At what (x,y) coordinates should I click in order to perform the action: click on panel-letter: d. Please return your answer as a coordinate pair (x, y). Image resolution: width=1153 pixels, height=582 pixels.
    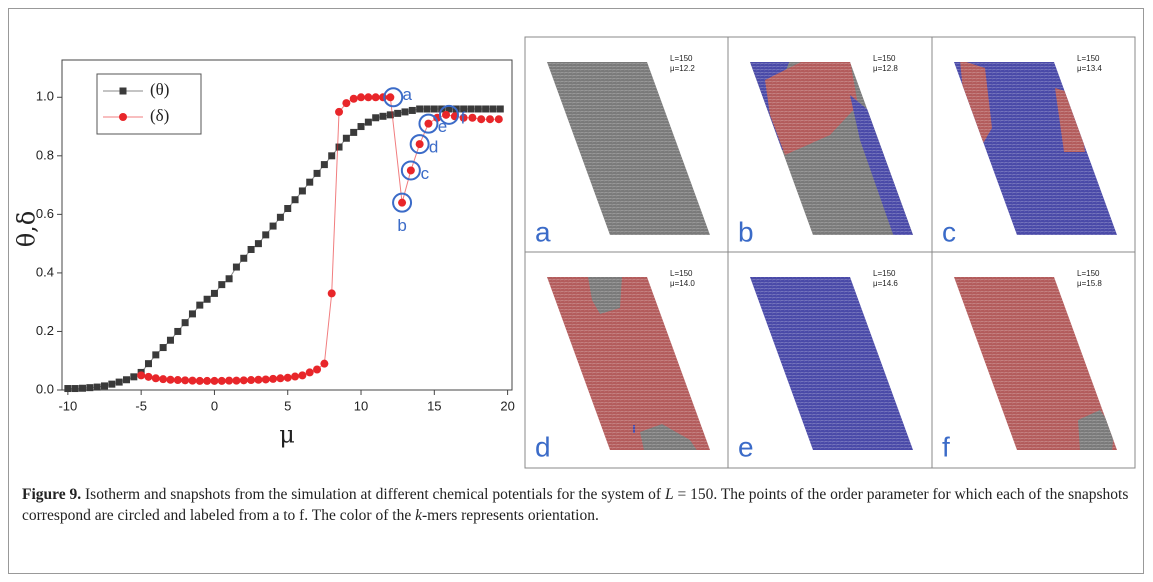
    Looking at the image, I should click on (543, 446).